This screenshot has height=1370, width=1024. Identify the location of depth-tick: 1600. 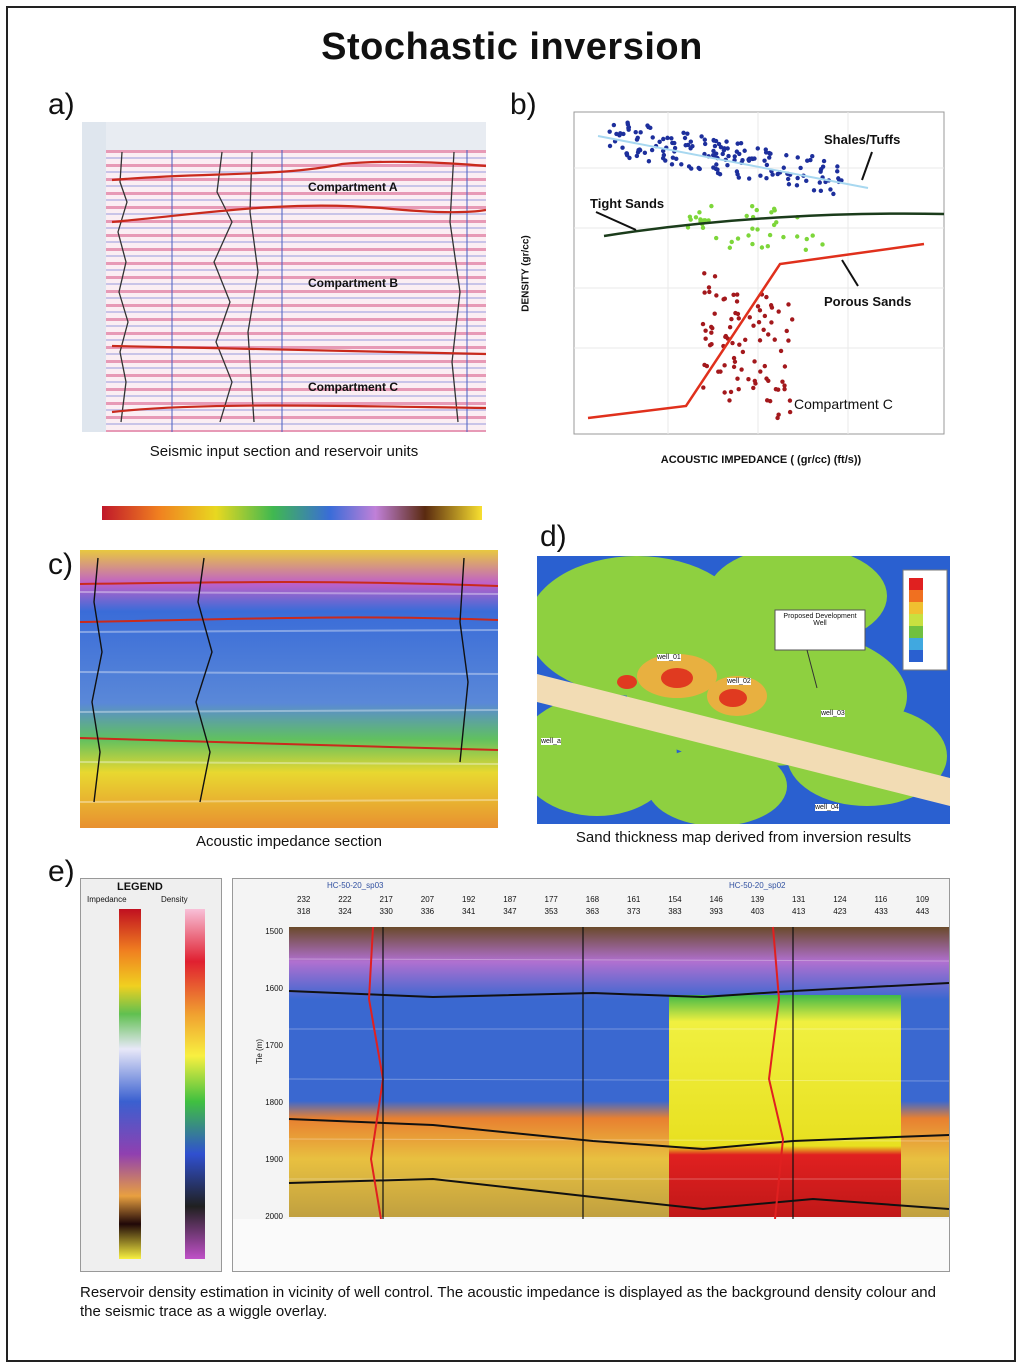
(274, 988).